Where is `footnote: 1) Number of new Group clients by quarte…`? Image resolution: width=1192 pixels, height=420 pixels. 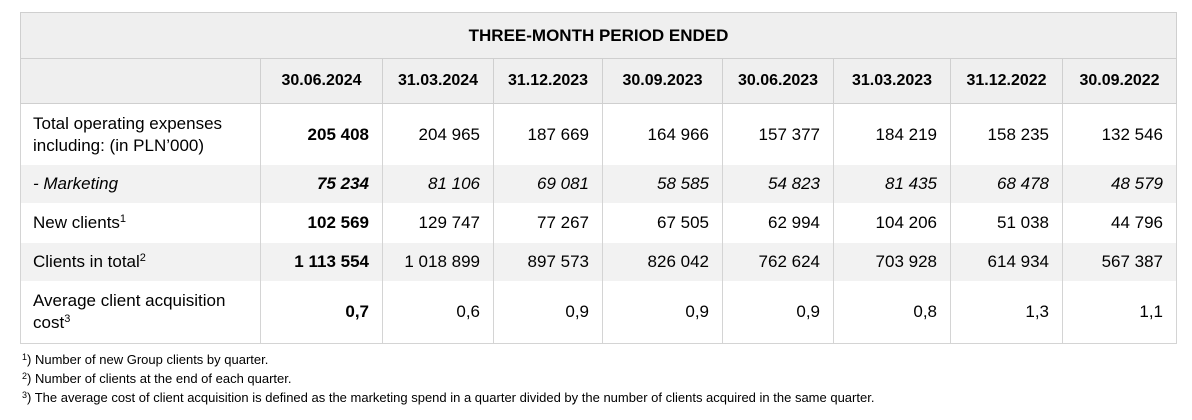 footnote: 1) Number of new Group clients by quarte… is located at coordinates (448, 359).